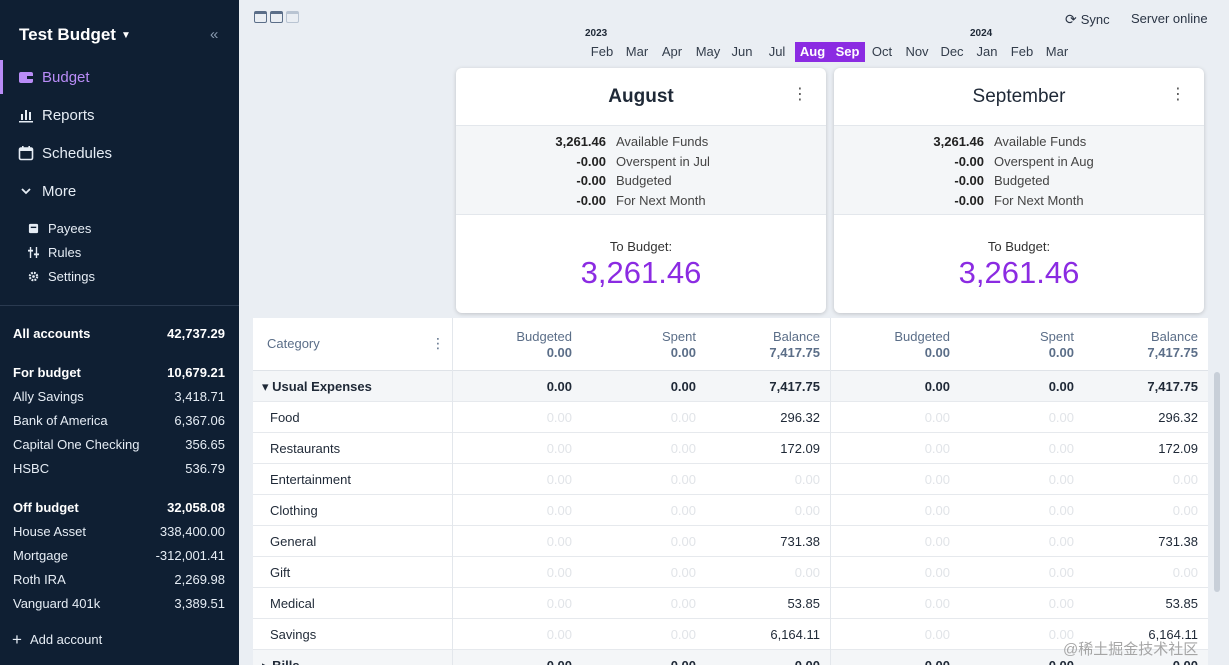  What do you see at coordinates (267, 661) in the screenshot?
I see `expand-toggle-icon: ▸` at bounding box center [267, 661].